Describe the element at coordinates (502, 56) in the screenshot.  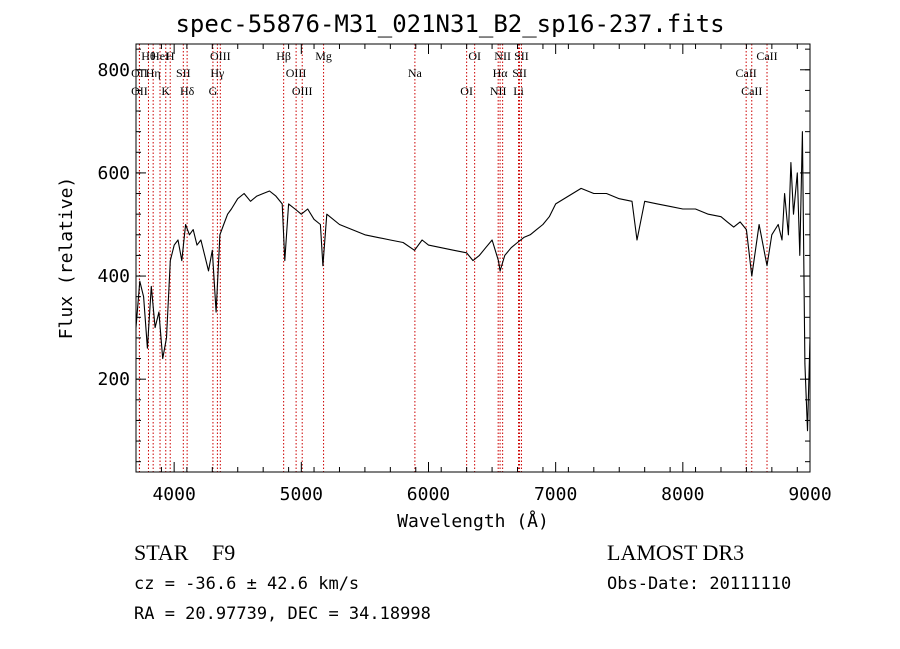
I see `line-label-21: NII` at that location.